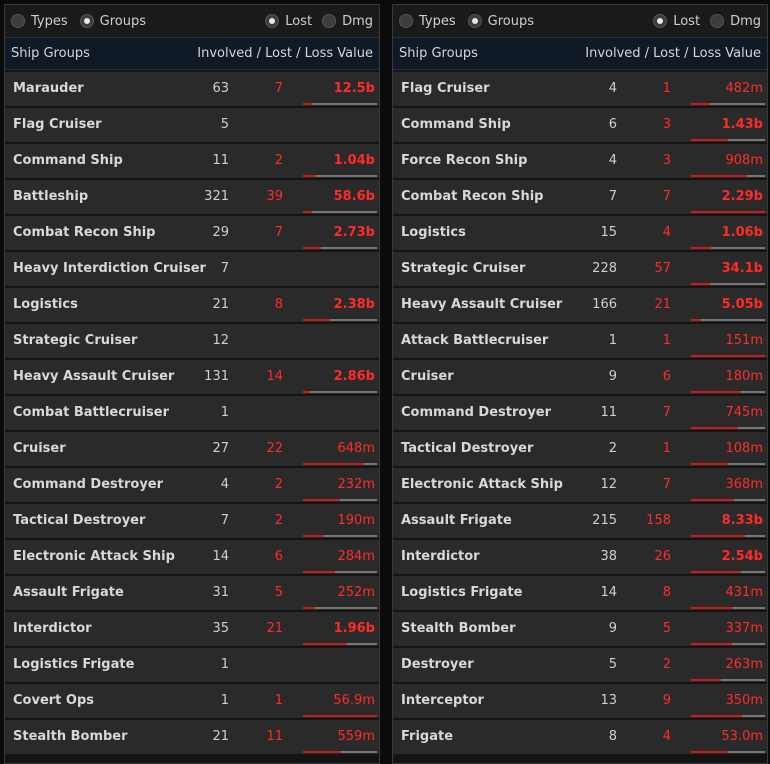  I want to click on ship-group-name: Flag Cruiser, so click(445, 88).